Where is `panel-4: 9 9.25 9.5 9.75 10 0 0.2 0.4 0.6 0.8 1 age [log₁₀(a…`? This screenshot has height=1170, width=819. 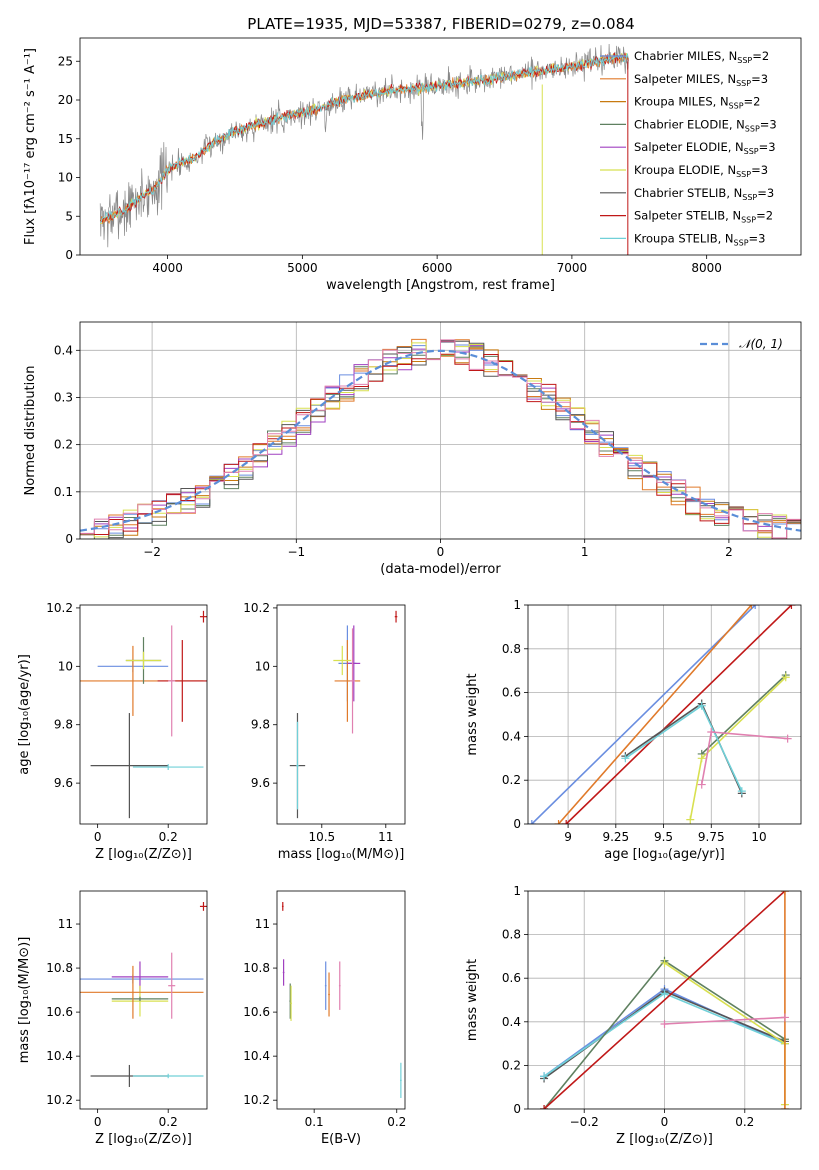
panel-4: 9 9.25 9.5 9.75 10 0 0.2 0.4 0.6 0.8 1 age [log₁₀(a… is located at coordinates (633, 730).